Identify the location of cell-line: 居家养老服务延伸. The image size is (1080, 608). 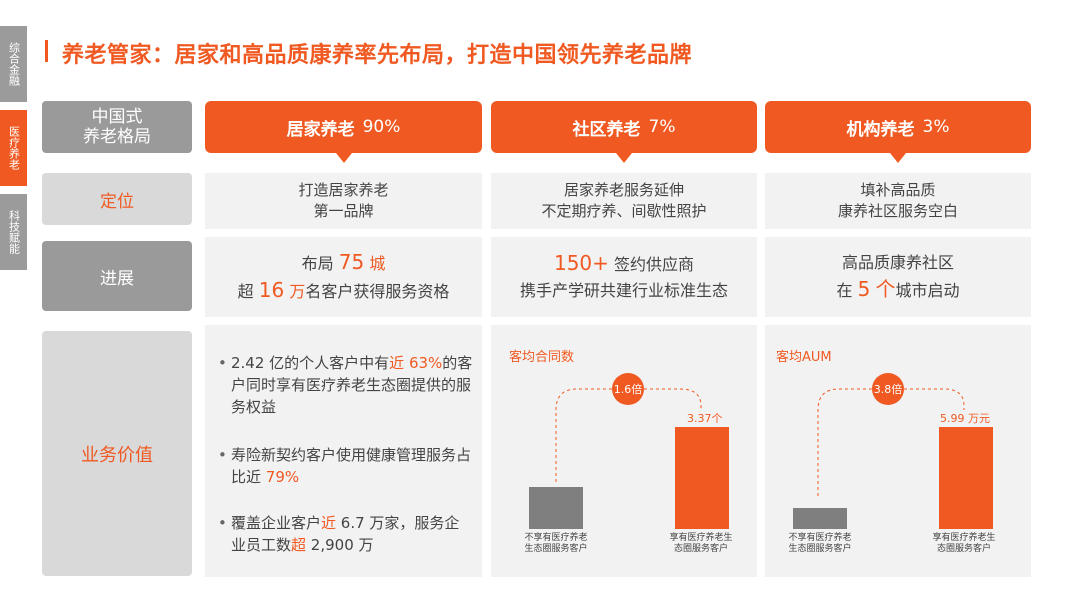
(623, 190).